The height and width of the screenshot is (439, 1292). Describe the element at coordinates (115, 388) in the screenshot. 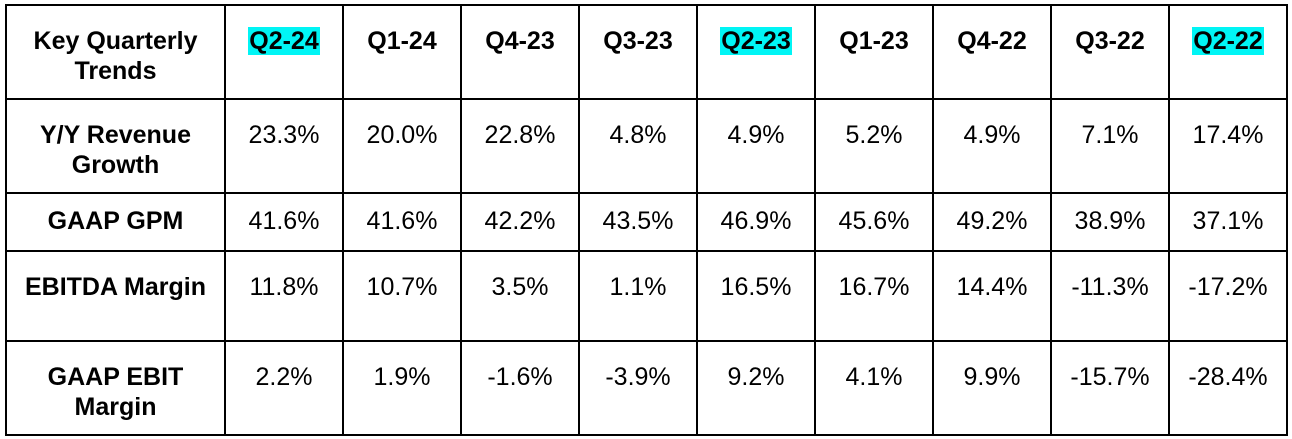

I see `row-label: GAAP EBIT Margin` at that location.